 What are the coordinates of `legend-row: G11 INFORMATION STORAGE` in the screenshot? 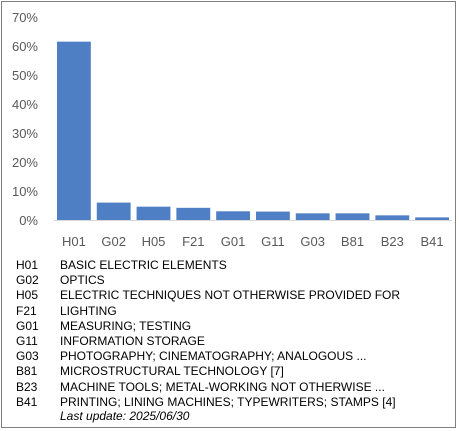 It's located at (229, 341).